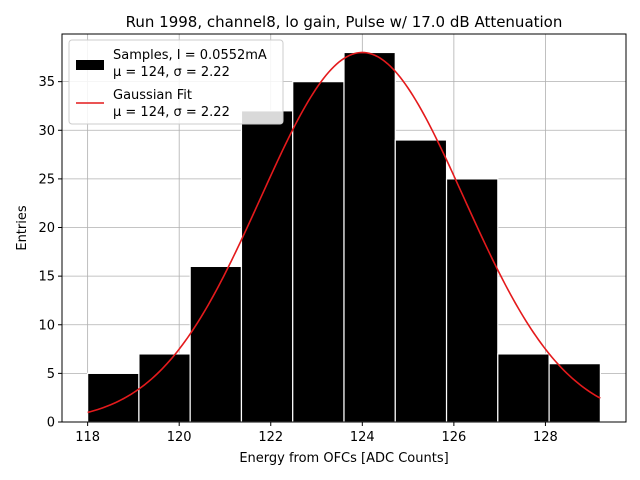  Describe the element at coordinates (362, 437) in the screenshot. I see `x-tick-label: 124` at that location.